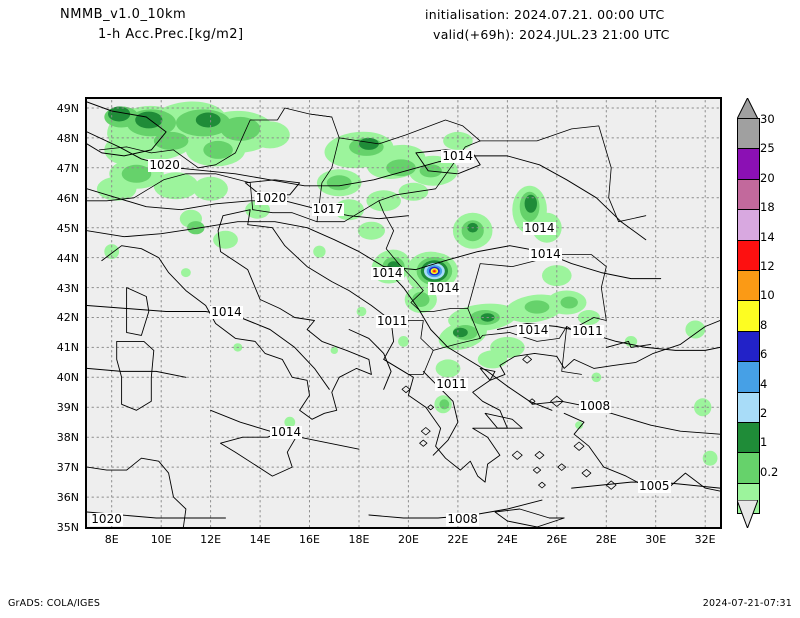 The height and width of the screenshot is (618, 800). Describe the element at coordinates (747, 514) in the screenshot. I see `colorbar-bottom-arrow` at that location.